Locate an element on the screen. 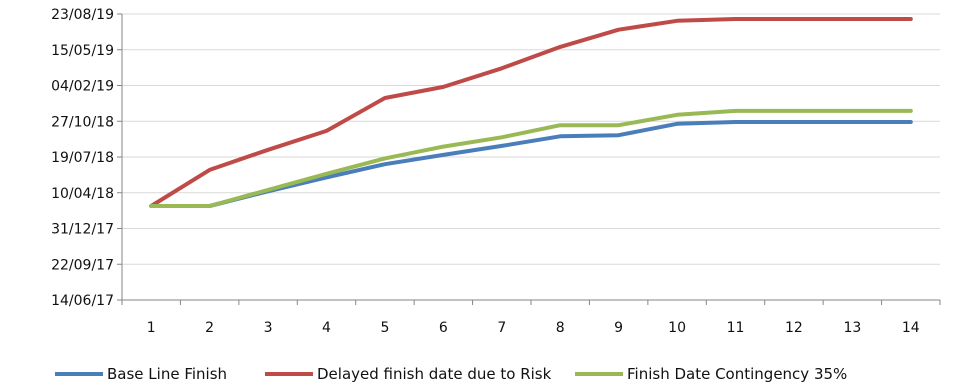 This screenshot has height=389, width=955. y-tick-label: 14/06/17 is located at coordinates (82, 301).